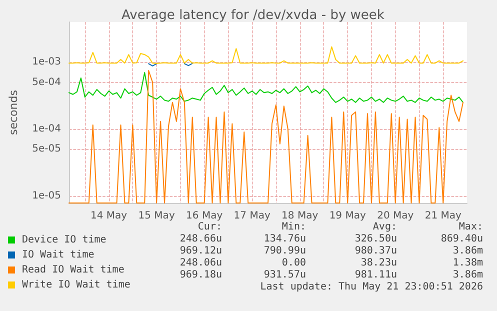 The image size is (497, 311). Describe the element at coordinates (46, 149) in the screenshot. I see `y-tick-label: 5e-05` at that location.